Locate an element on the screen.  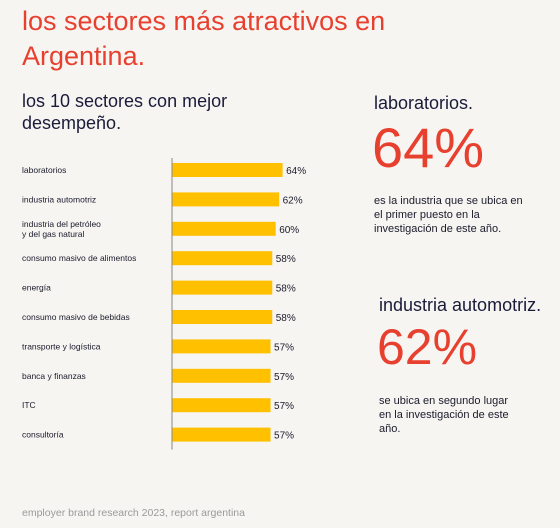
category-label: consultoría is located at coordinates (43, 435).